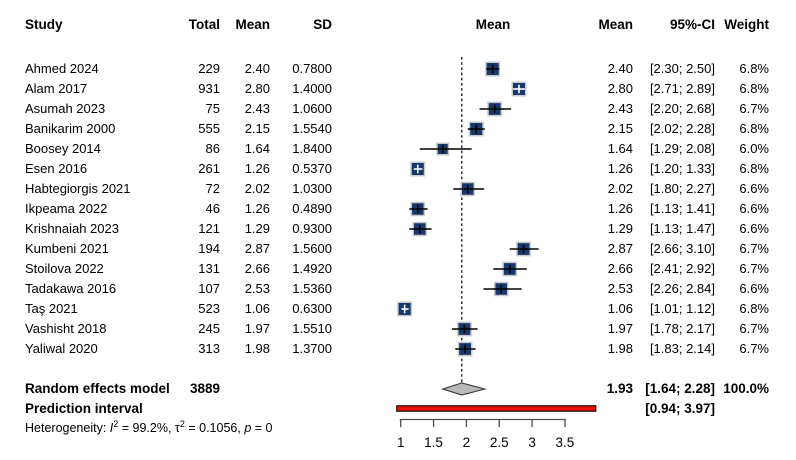  I want to click on summary-total: 3889, so click(204, 388).